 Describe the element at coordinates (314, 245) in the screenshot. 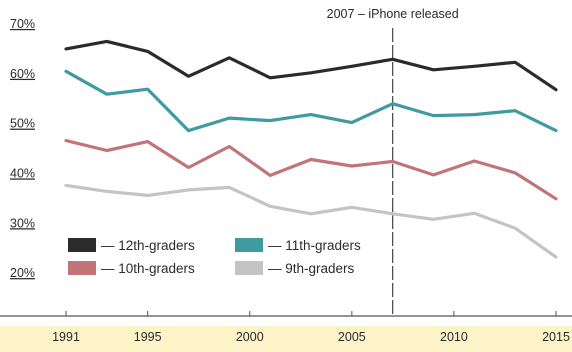

I see `legend-label: — 11th-graders` at that location.